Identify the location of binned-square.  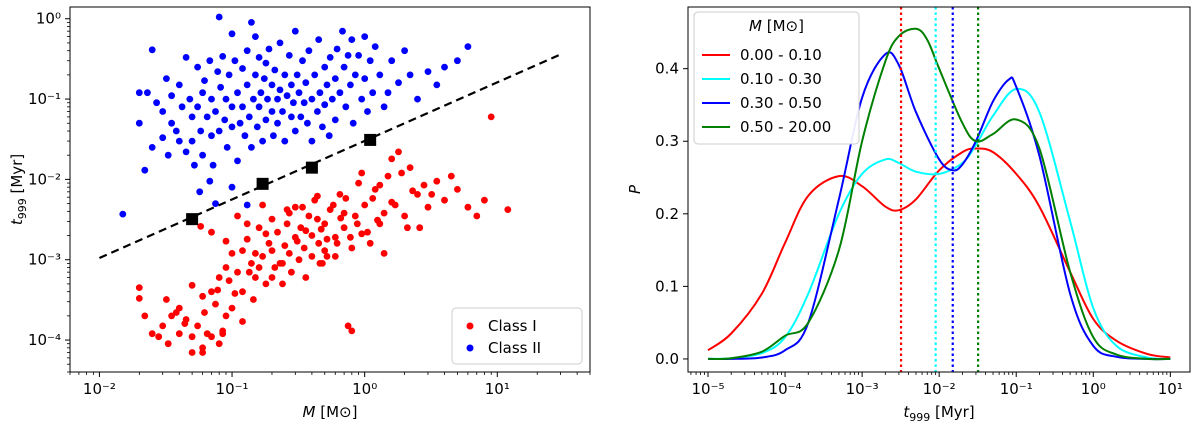
(262, 183).